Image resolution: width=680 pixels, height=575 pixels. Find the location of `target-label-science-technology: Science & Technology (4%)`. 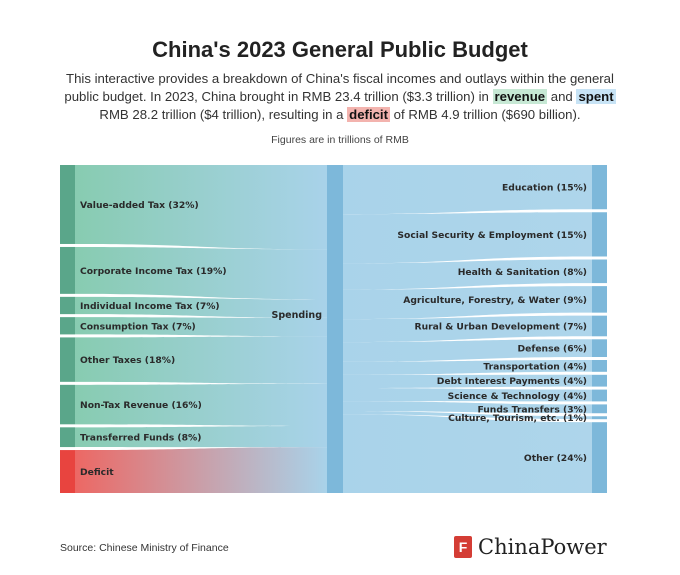

target-label-science-technology: Science & Technology (4%) is located at coordinates (517, 396).